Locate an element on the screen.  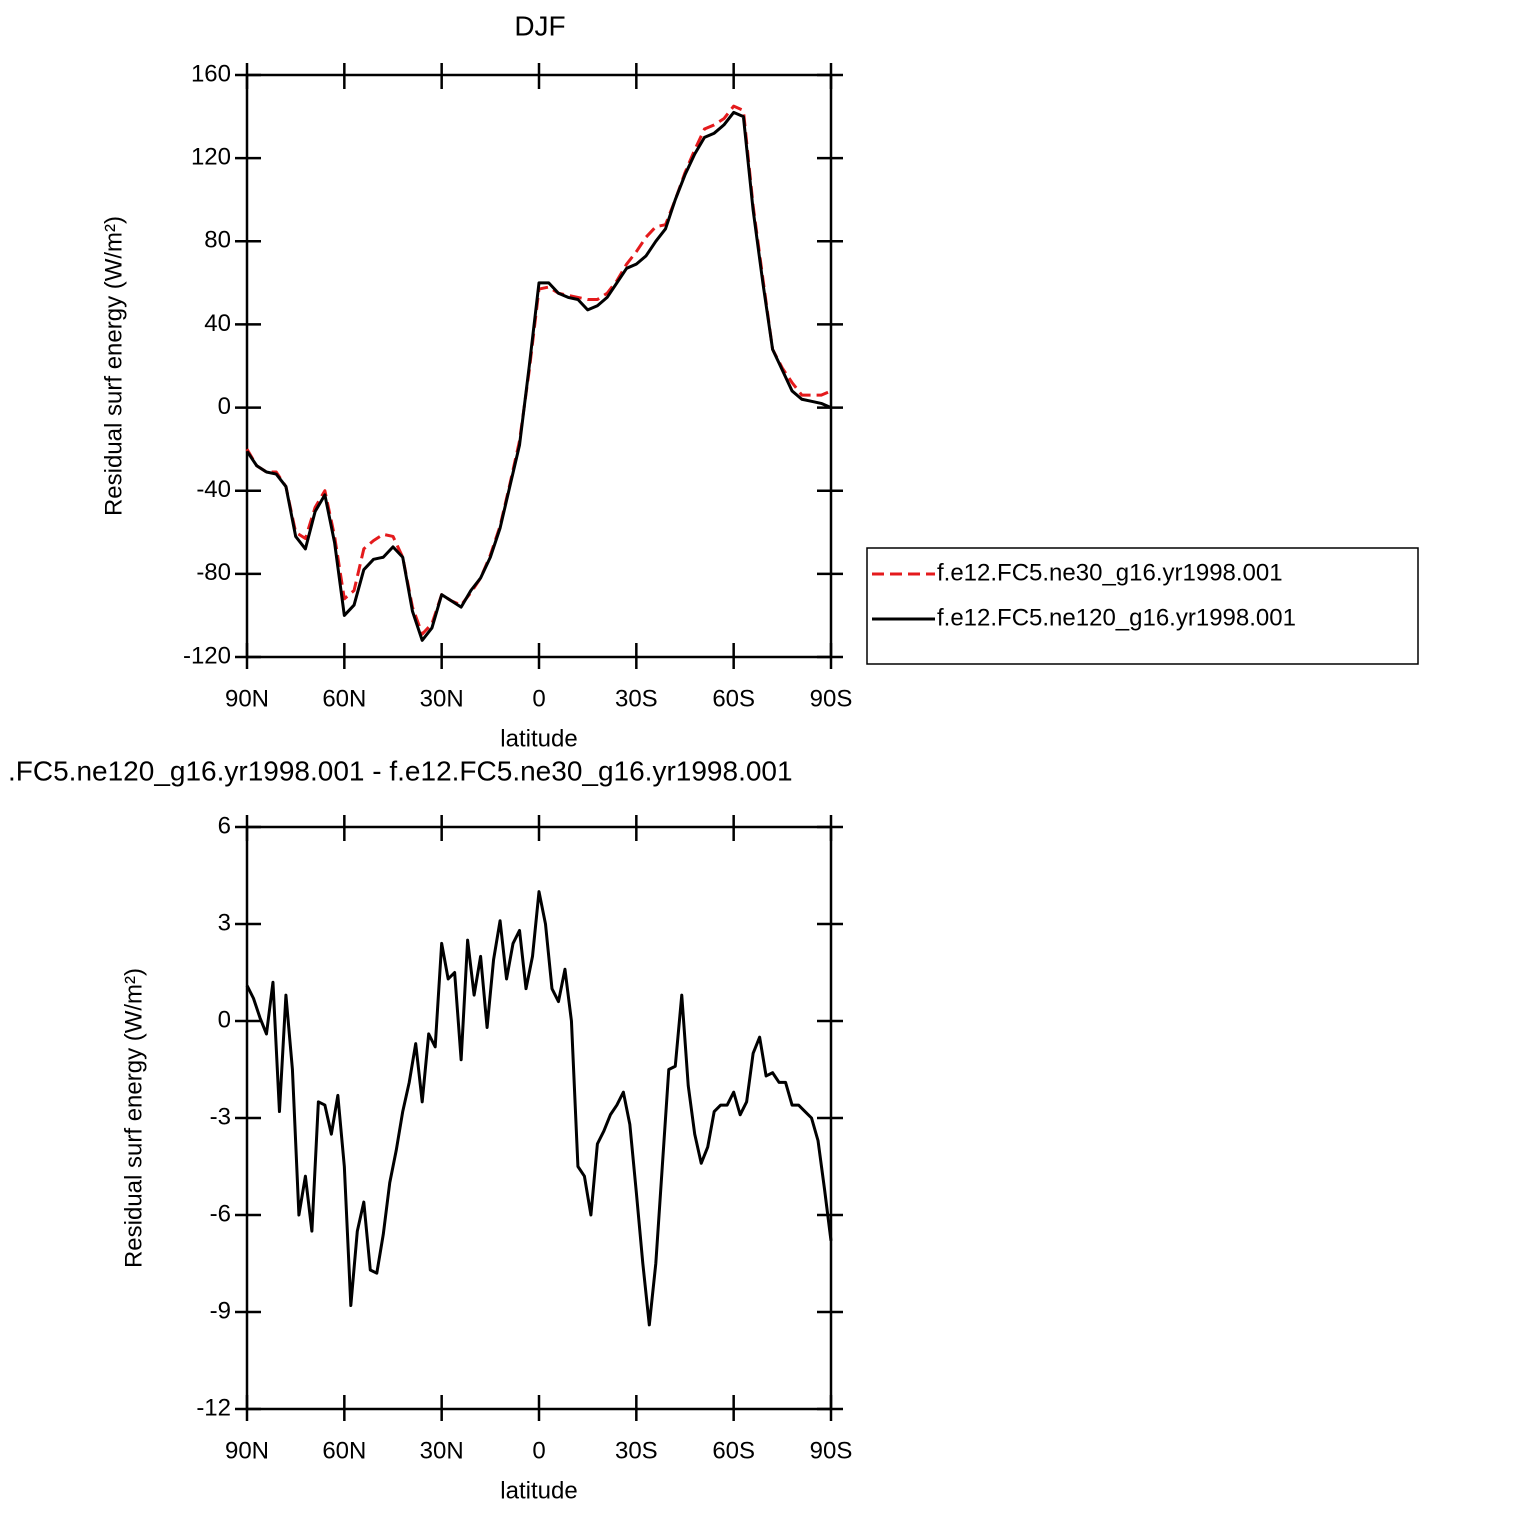
y-tick-label: 80 is located at coordinates (217, 240).